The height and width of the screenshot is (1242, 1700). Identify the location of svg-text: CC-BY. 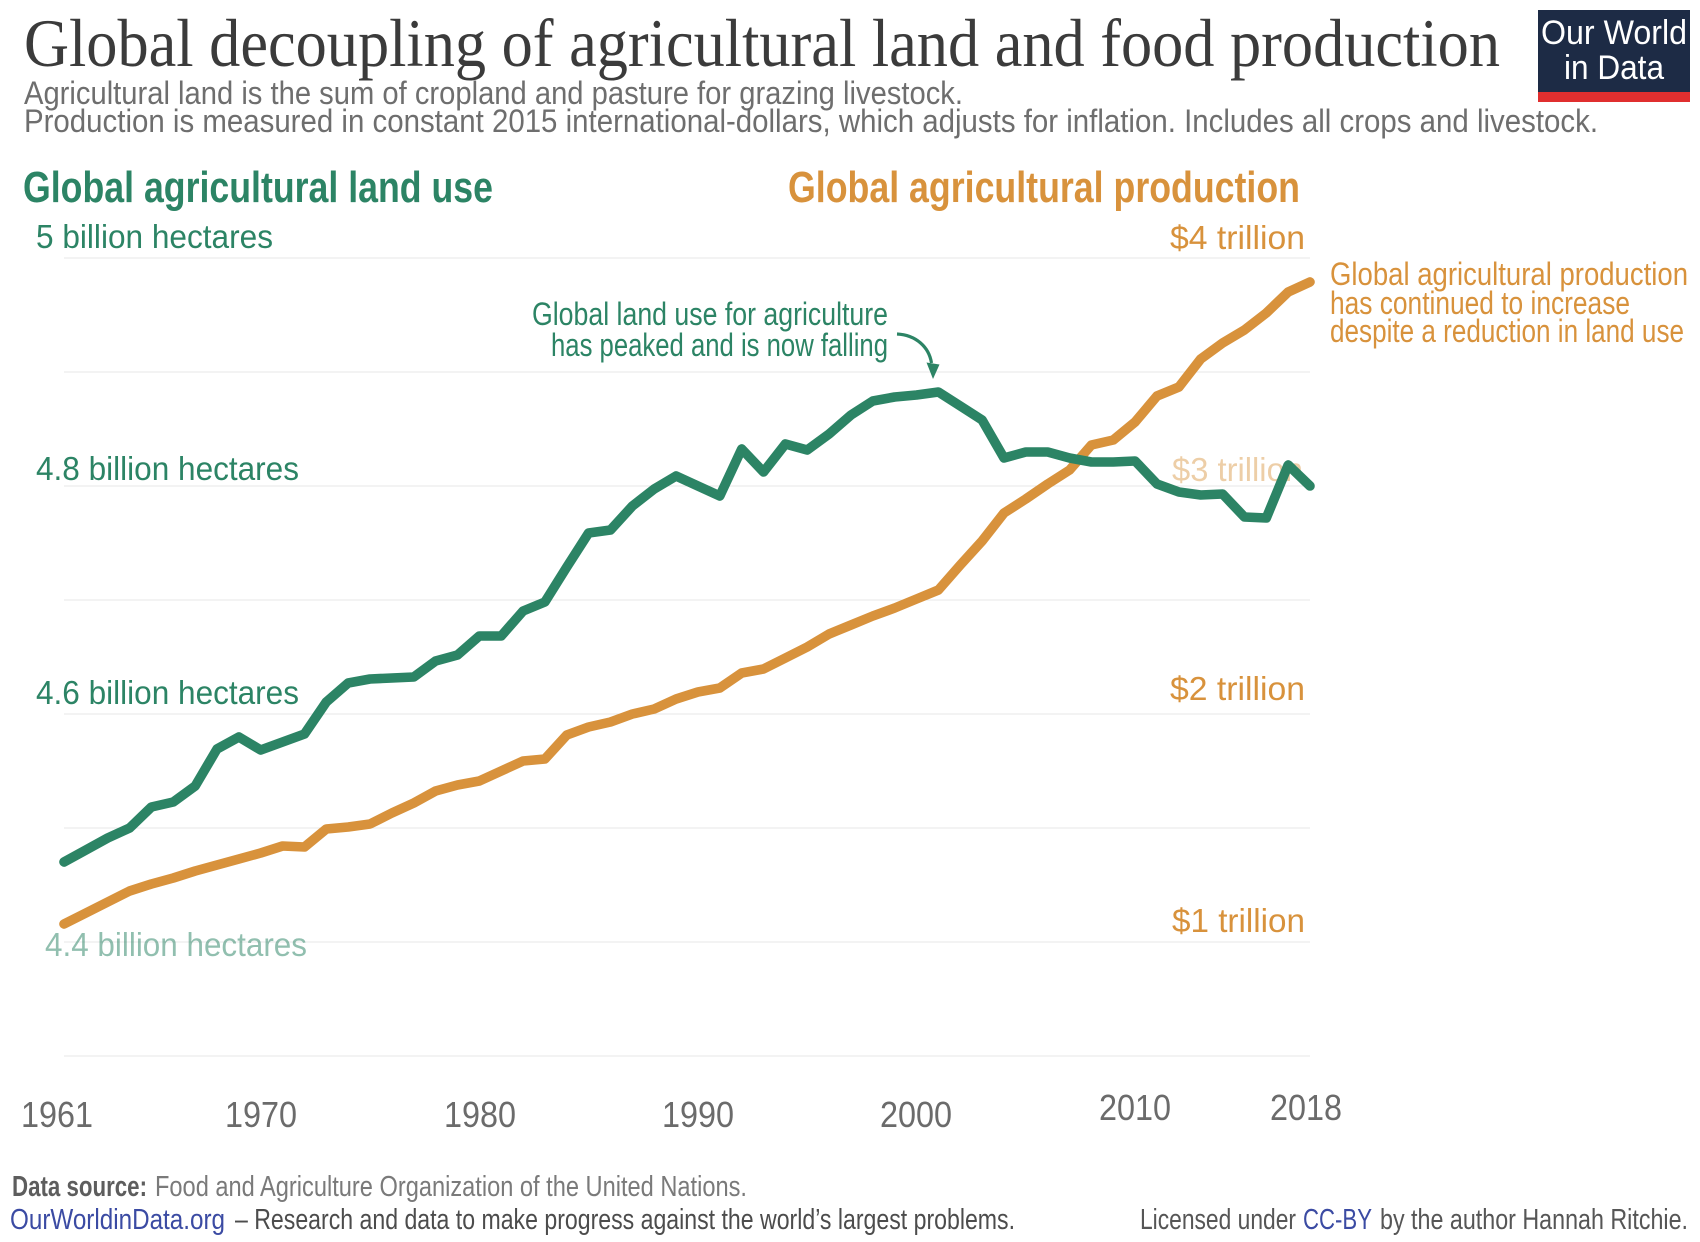
(1337, 1220).